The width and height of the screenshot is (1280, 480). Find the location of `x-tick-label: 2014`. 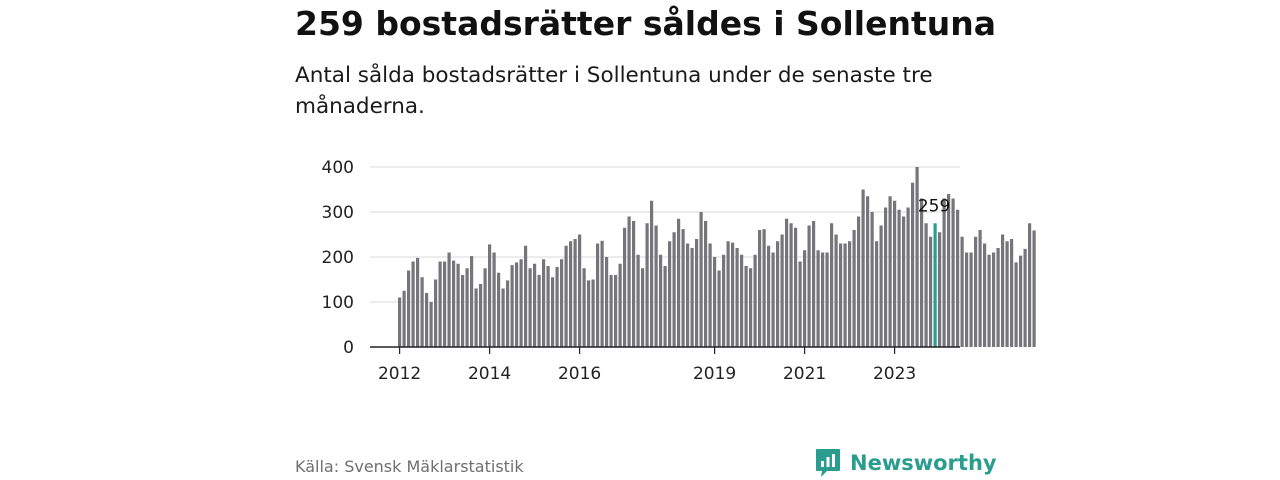

x-tick-label: 2014 is located at coordinates (489, 374).